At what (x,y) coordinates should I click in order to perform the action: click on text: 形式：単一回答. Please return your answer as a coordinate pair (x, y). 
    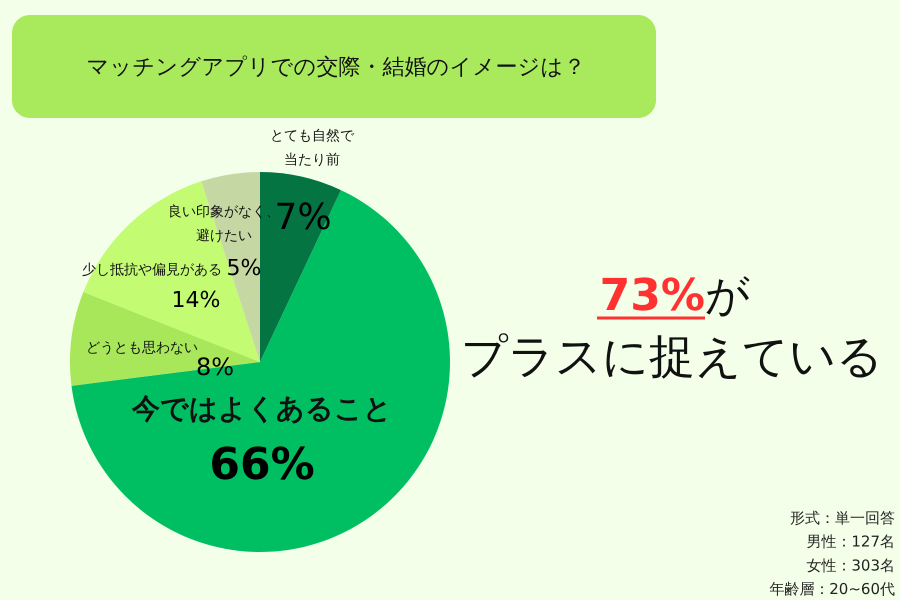
    Looking at the image, I should click on (842, 518).